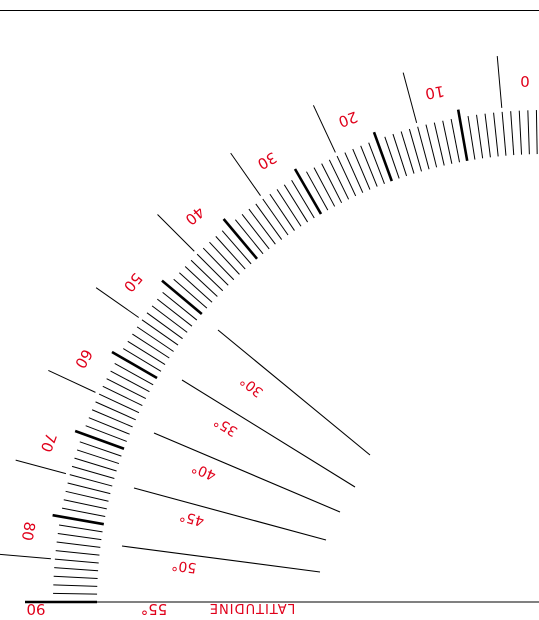 The image size is (539, 620). What do you see at coordinates (203, 471) in the screenshot?
I see `latitude-line-label: 40°` at bounding box center [203, 471].